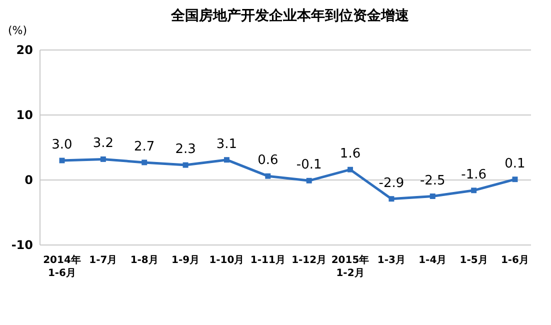 Image resolution: width=551 pixels, height=325 pixels. What do you see at coordinates (18, 30) in the screenshot?
I see `y-axis-title: (%)` at bounding box center [18, 30].